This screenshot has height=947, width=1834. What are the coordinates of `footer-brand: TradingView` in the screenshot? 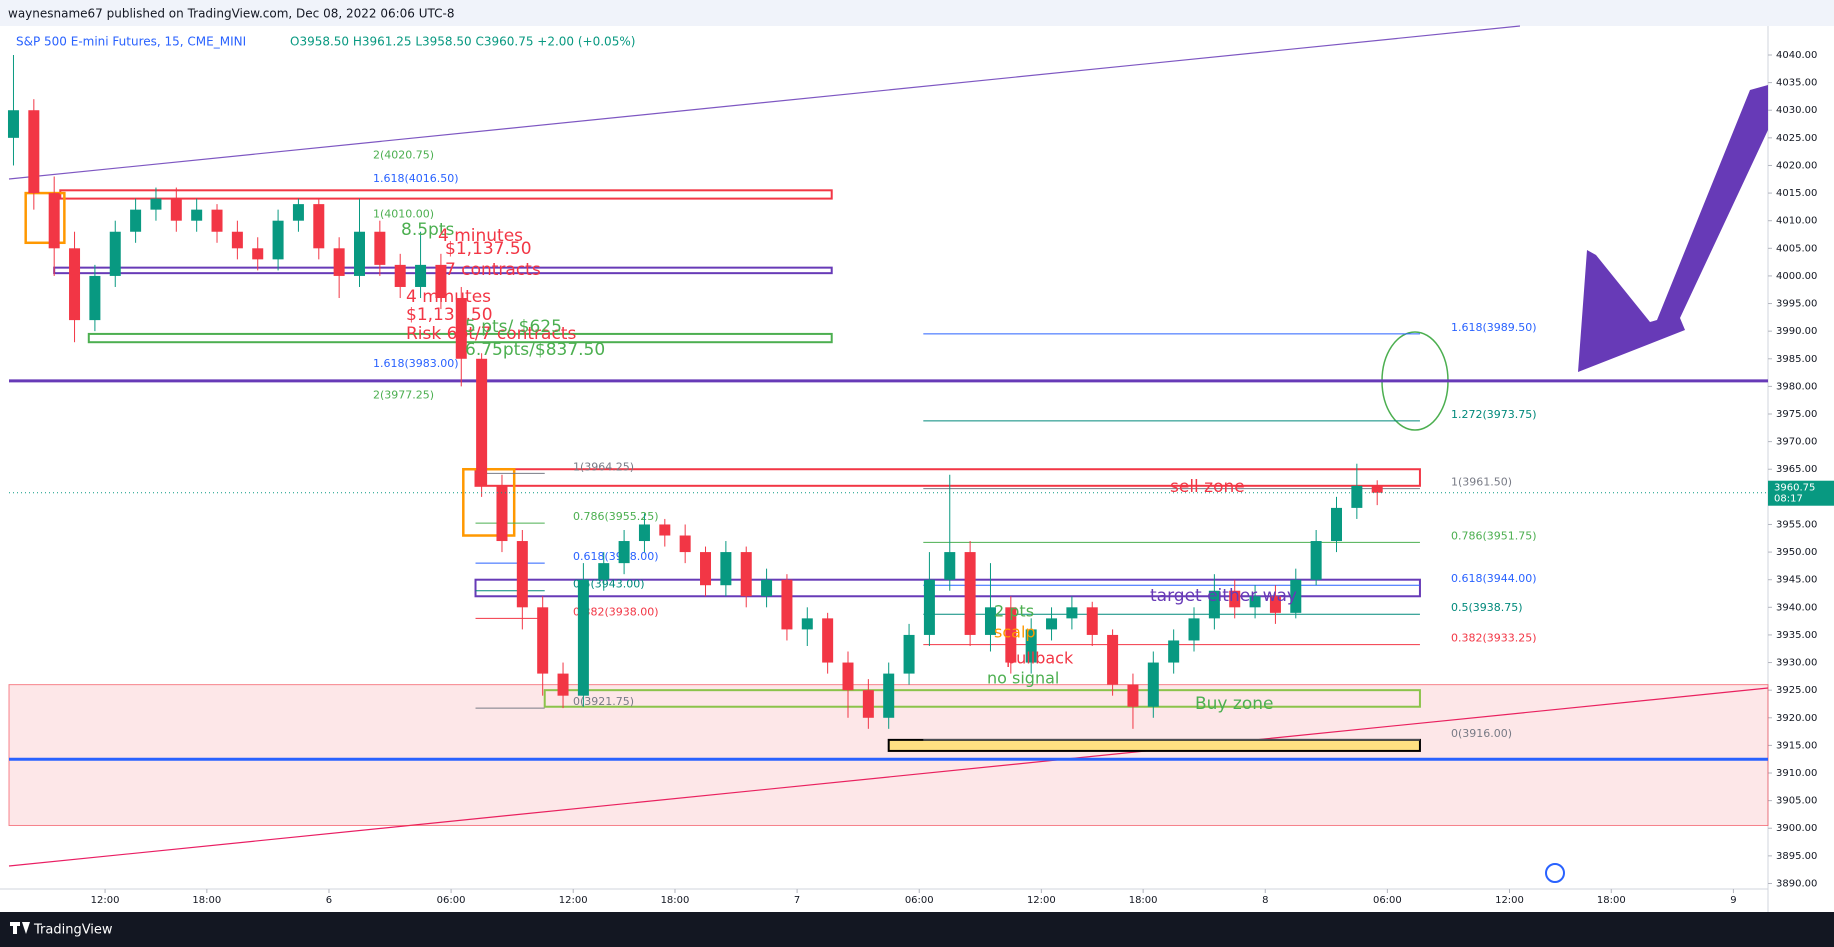 It's located at (73, 930).